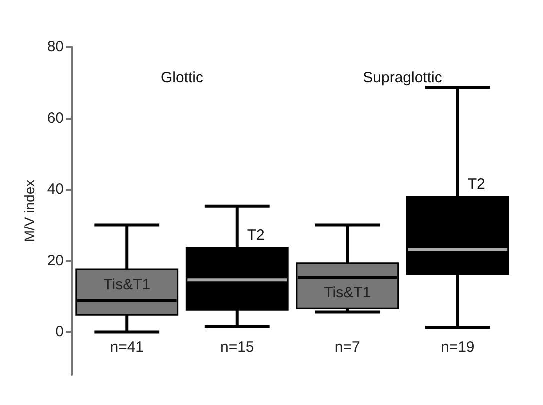 The height and width of the screenshot is (405, 543). What do you see at coordinates (55, 189) in the screenshot?
I see `y-tick-label: 40` at bounding box center [55, 189].